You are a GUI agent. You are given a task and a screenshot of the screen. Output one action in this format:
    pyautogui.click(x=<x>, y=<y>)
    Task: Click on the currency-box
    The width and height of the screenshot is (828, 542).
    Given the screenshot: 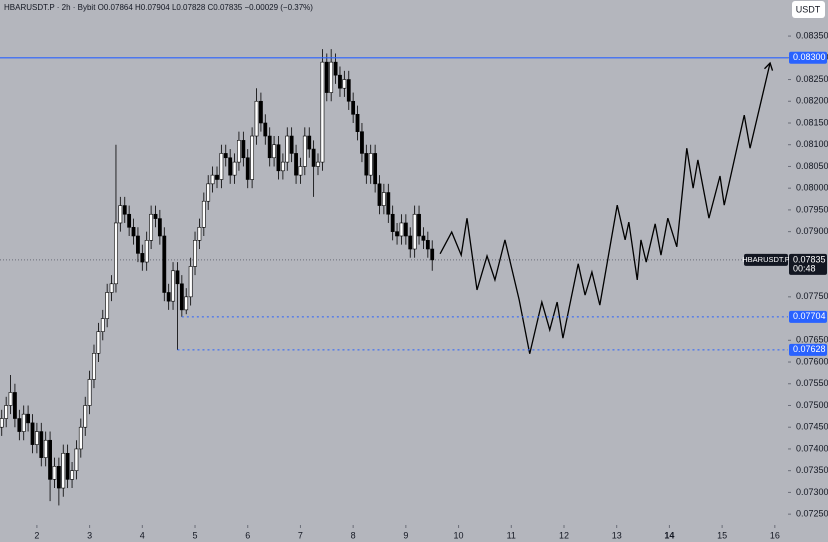 What is the action you would take?
    pyautogui.click(x=808, y=9)
    